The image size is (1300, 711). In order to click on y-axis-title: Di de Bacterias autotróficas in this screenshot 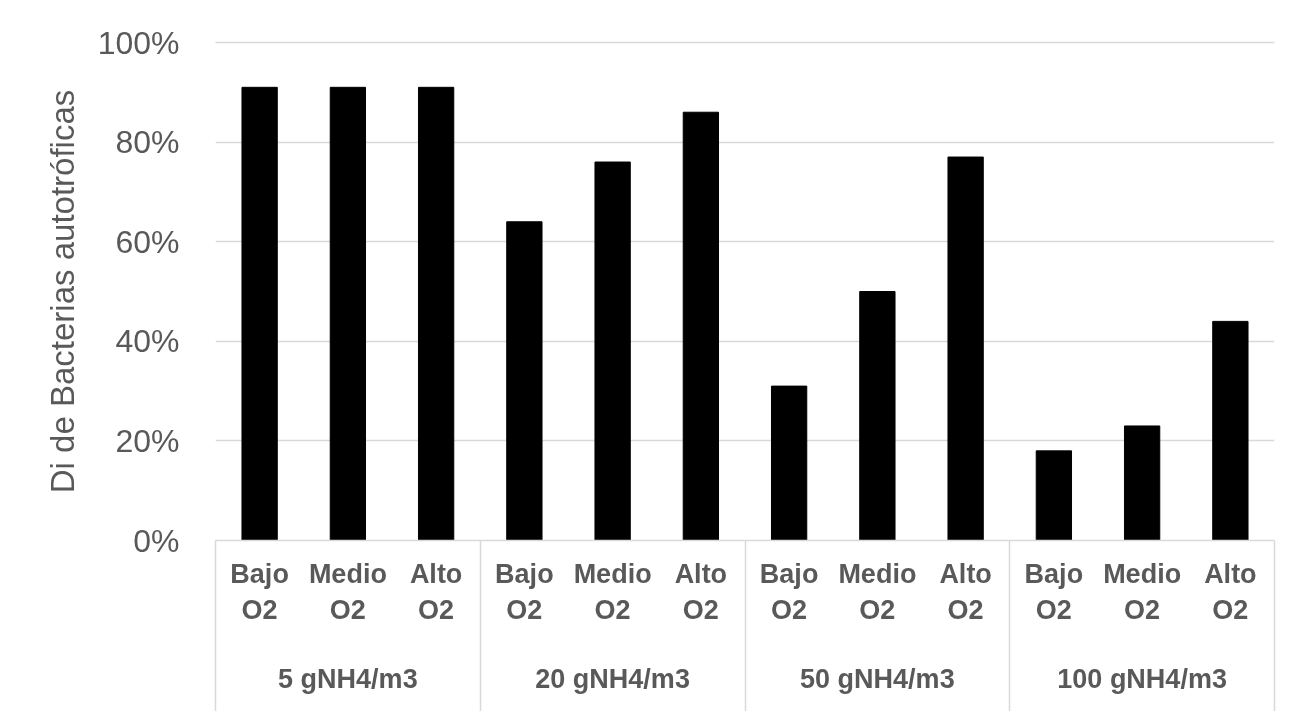, I will do `click(62, 291)`.